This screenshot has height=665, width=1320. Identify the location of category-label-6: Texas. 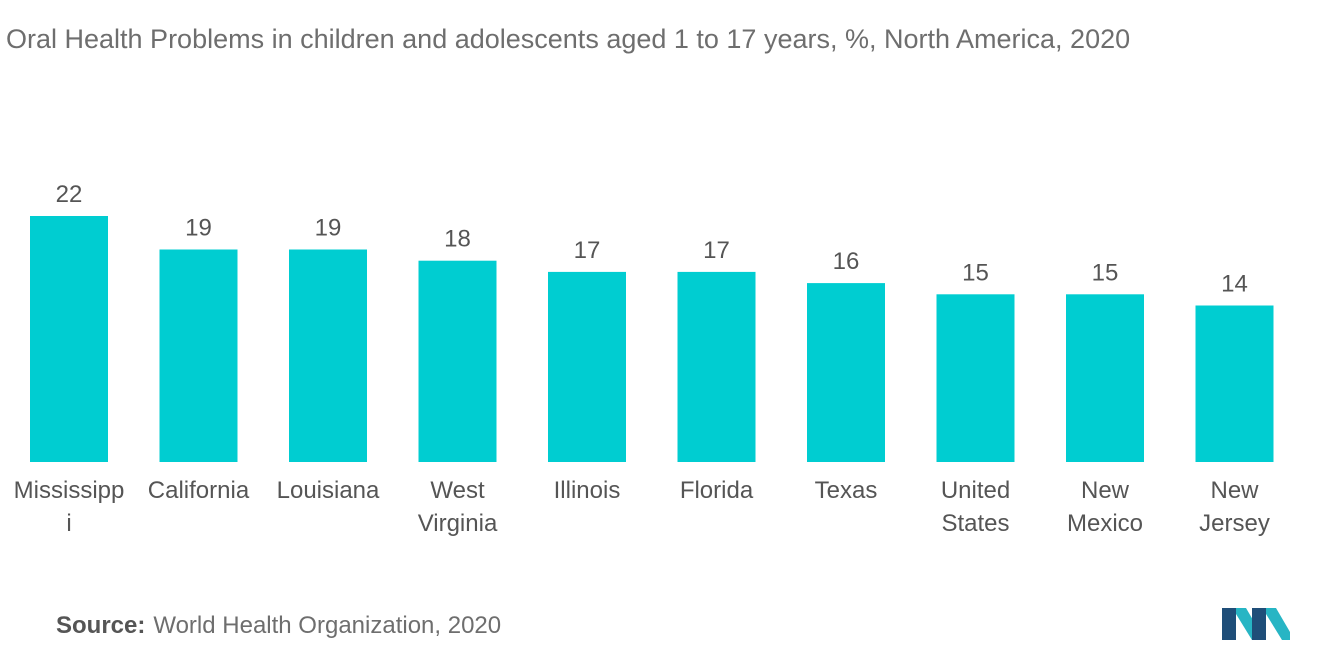
(846, 490).